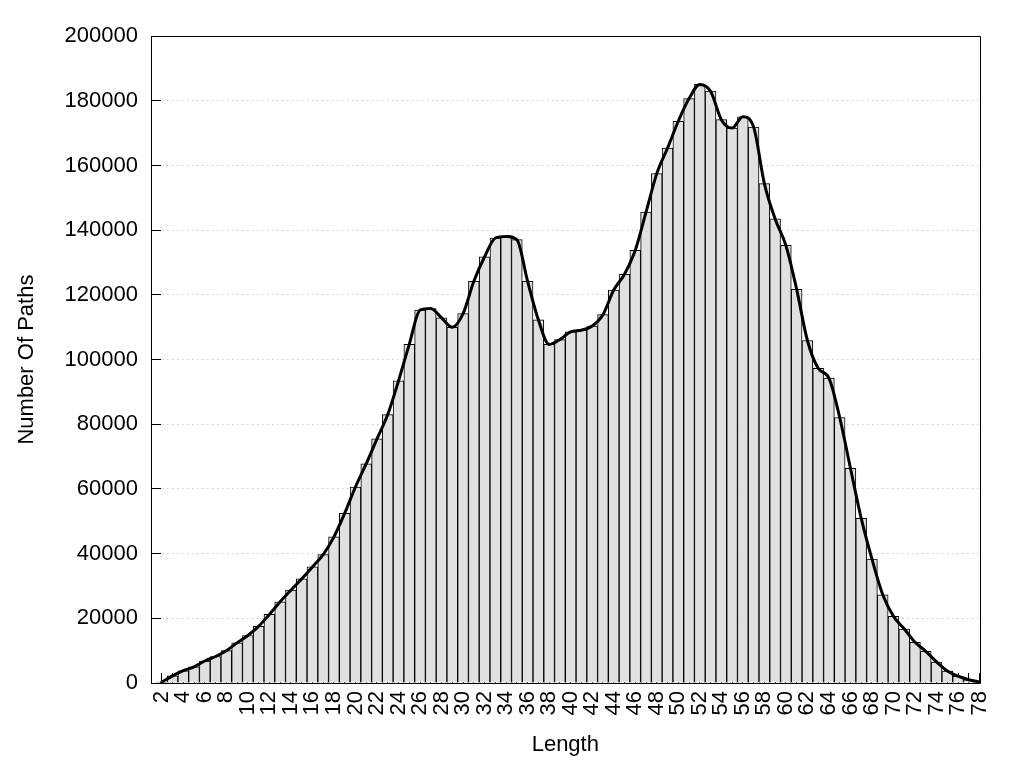 This screenshot has width=1024, height=768. Describe the element at coordinates (565, 743) in the screenshot. I see `x-axis-title: Length` at that location.